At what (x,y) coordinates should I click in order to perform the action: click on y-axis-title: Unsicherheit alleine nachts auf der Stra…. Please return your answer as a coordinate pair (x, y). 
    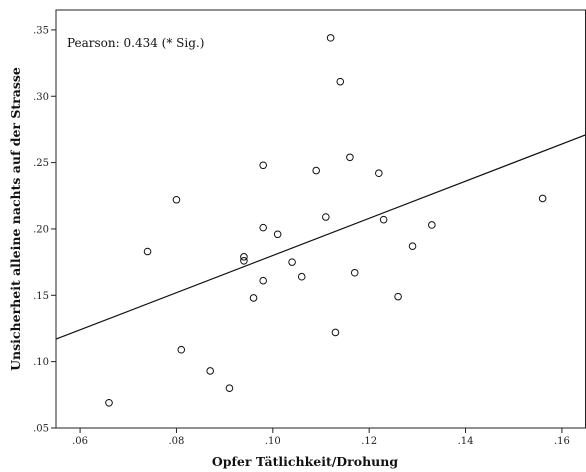
    Looking at the image, I should click on (15, 219).